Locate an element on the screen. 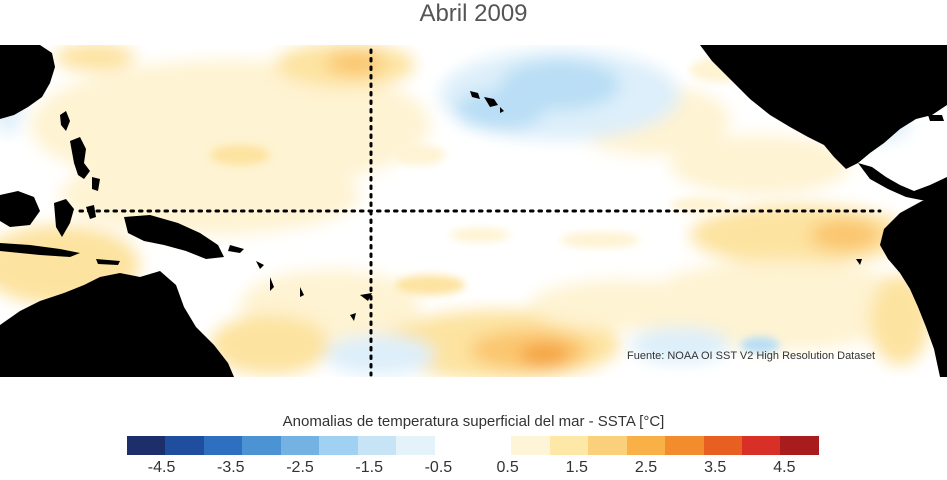 The height and width of the screenshot is (480, 947). colorbar-tick-label: -1.5 is located at coordinates (369, 467).